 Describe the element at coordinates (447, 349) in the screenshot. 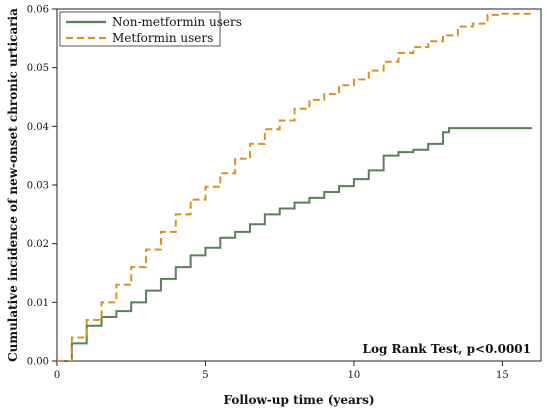

I see `annotation-log-rank: Log Rank Test, p<0.0001` at that location.